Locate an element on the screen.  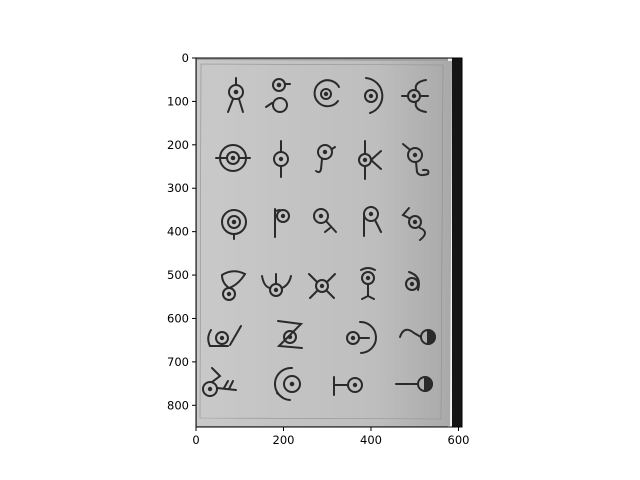
glyph-o-icon is located at coordinates (413, 224).